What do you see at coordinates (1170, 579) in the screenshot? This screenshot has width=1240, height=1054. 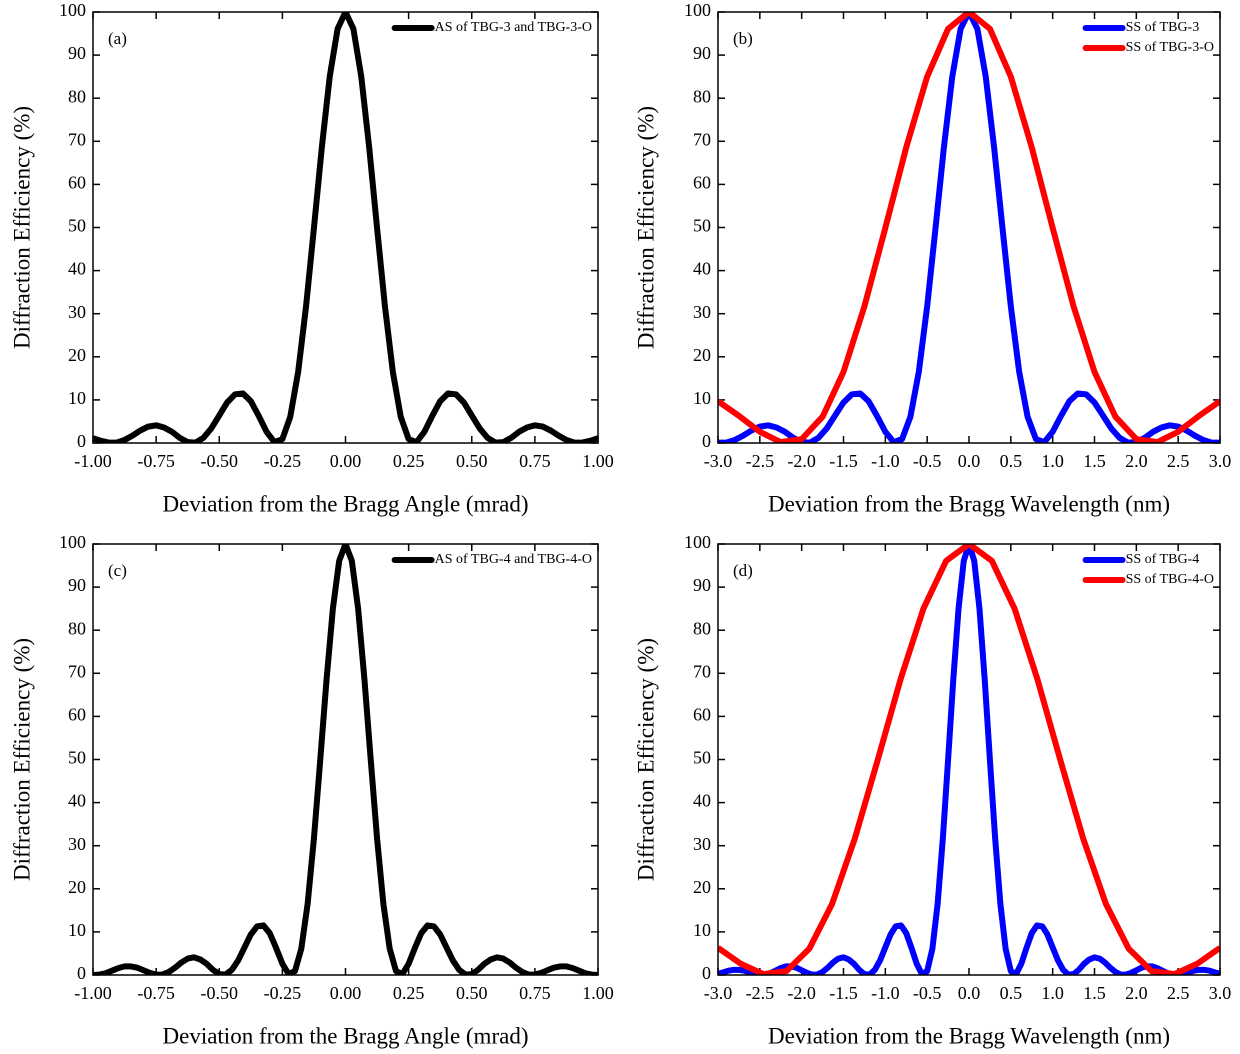 I see `legend-label: SS of TBG-4-O` at bounding box center [1170, 579].